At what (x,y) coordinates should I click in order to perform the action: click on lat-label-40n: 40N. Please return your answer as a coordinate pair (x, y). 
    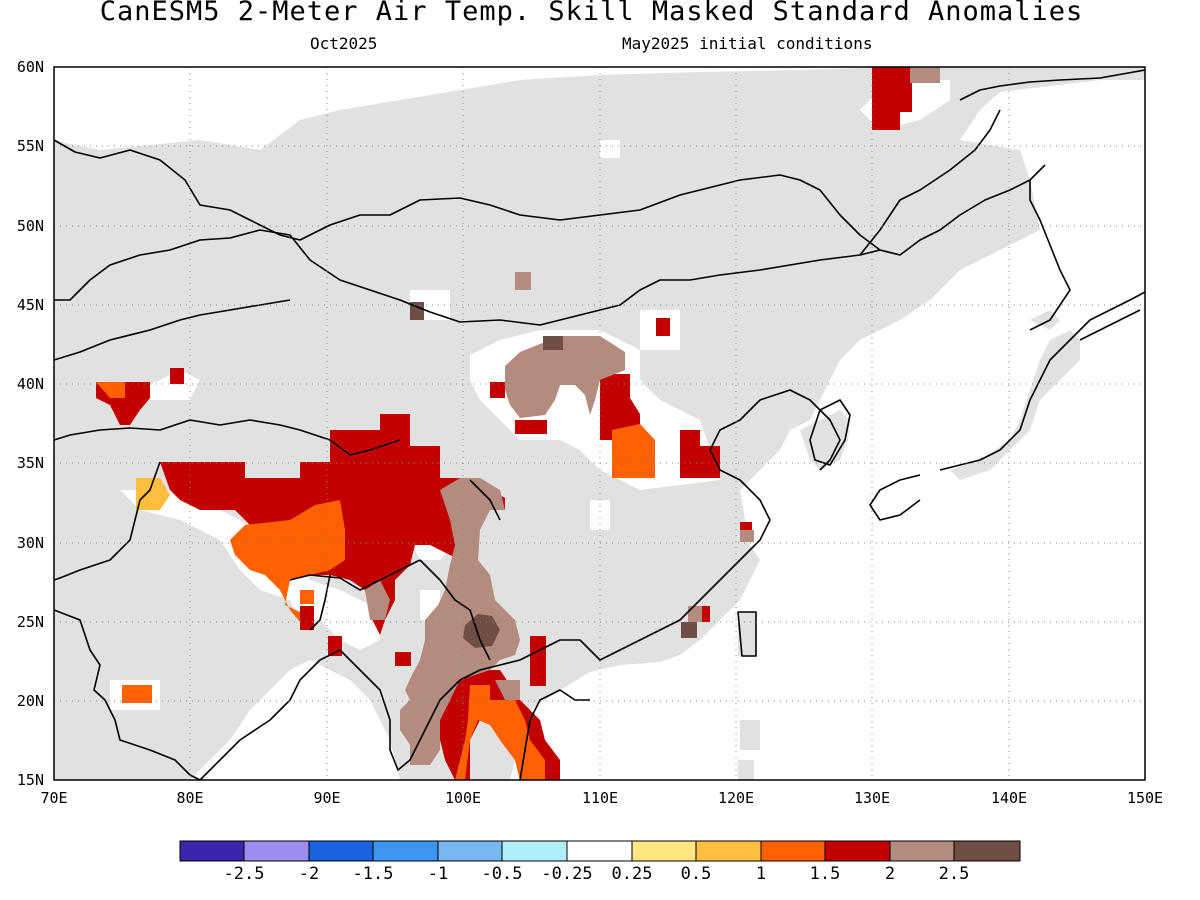
    Looking at the image, I should click on (30, 384).